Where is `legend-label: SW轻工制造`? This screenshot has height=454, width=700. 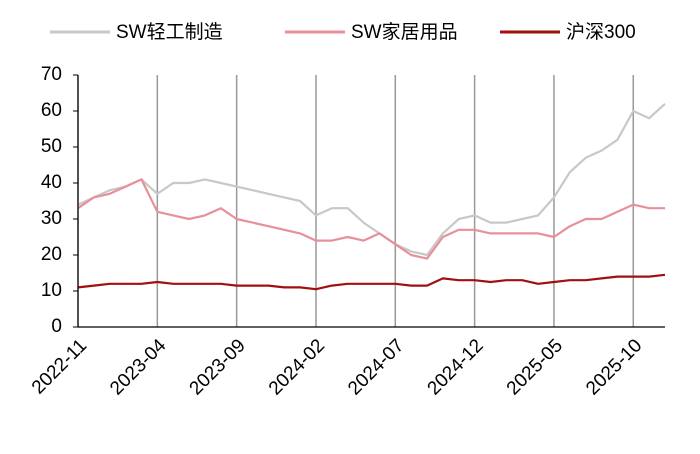
legend-label: SW轻工制造 is located at coordinates (169, 32).